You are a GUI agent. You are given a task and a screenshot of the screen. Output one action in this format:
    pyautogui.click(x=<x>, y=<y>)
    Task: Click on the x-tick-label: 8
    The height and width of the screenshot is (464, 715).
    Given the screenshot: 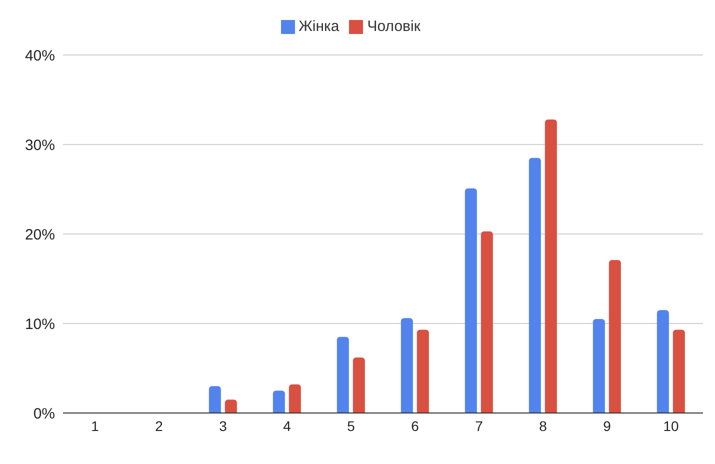 What is the action you would take?
    pyautogui.click(x=543, y=426)
    